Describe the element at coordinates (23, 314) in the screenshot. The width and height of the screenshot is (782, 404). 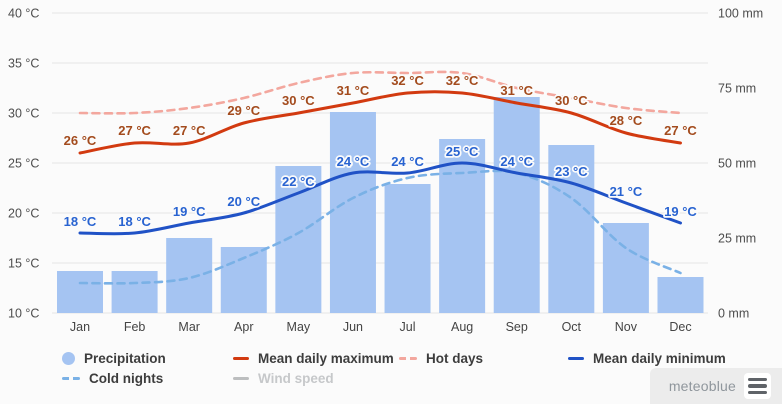
I see `y-axis-label-left: 10 °C` at that location.